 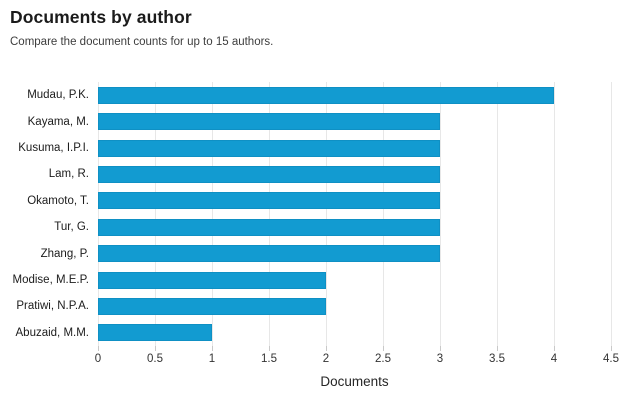 I want to click on category-label-okamoto-t: Okamoto, T., so click(x=58, y=200).